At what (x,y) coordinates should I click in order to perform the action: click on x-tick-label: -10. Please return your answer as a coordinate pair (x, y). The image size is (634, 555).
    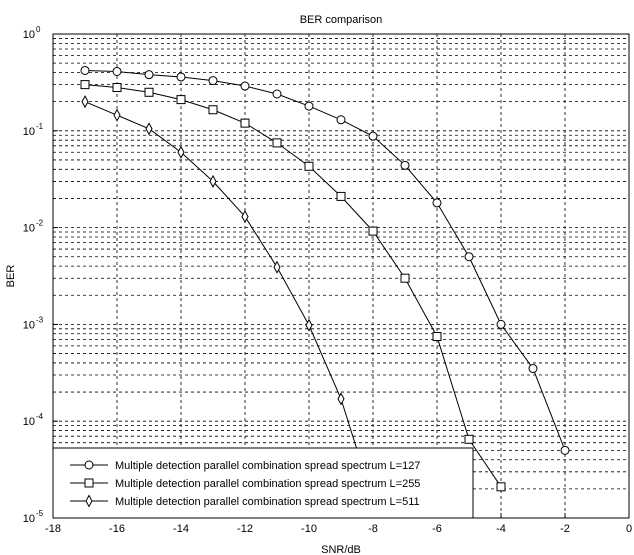
    Looking at the image, I should click on (309, 529).